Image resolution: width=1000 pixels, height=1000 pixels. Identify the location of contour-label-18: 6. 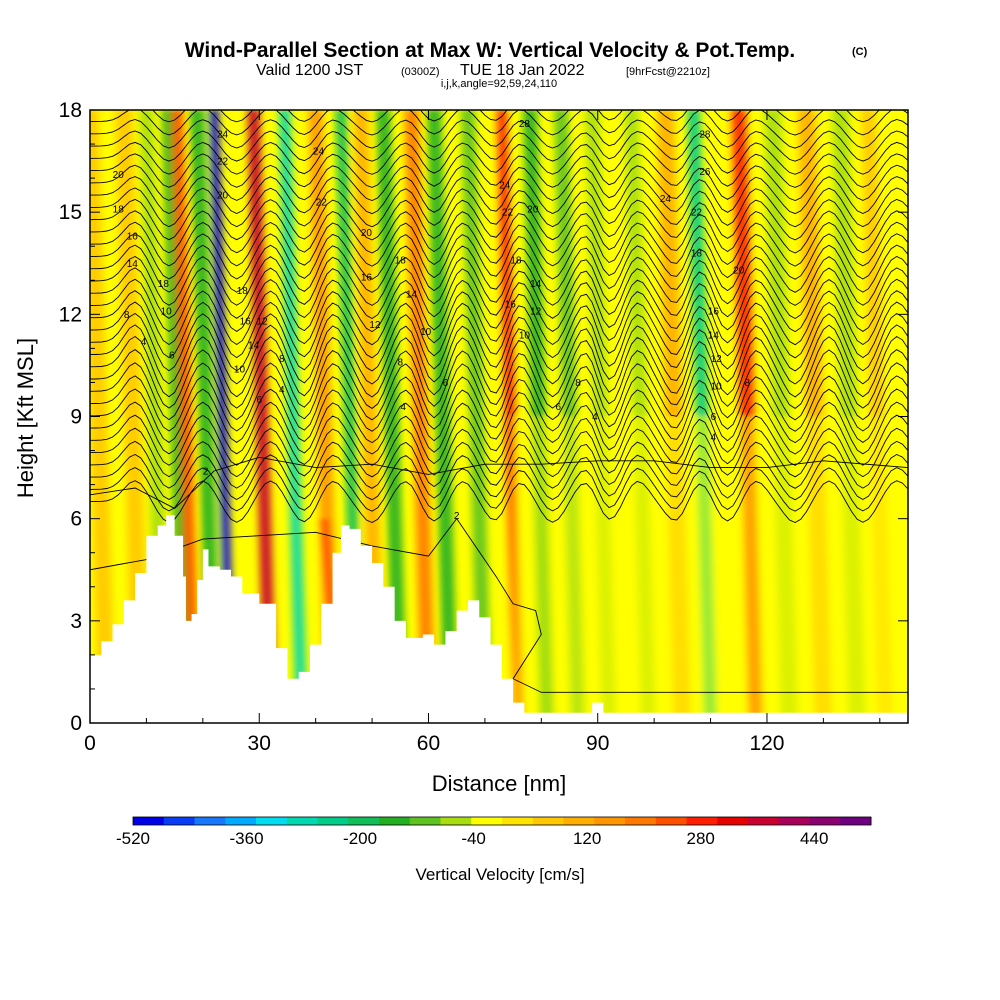
(259, 400).